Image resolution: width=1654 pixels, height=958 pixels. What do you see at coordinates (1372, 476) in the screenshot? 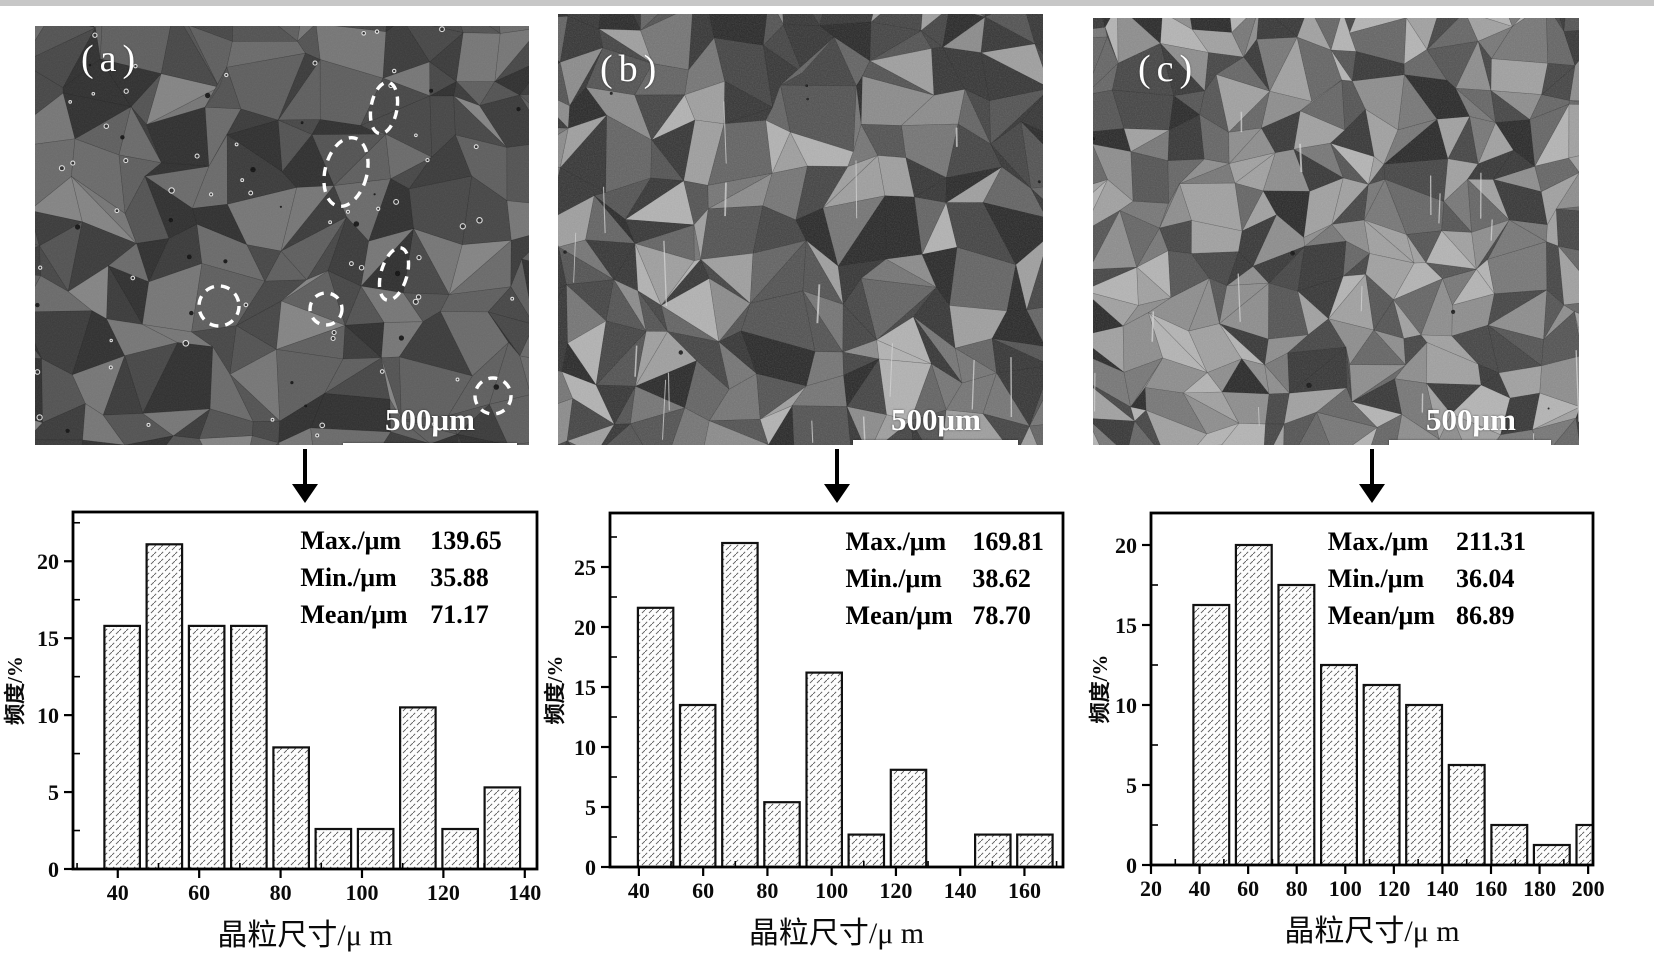
I see `down-arrow-c` at bounding box center [1372, 476].